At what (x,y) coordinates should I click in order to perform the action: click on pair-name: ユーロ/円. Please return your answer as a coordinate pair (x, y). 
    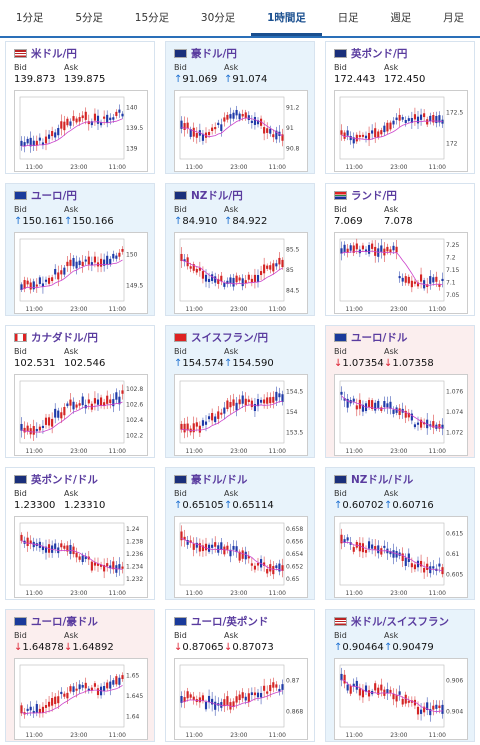
    Looking at the image, I should click on (54, 195).